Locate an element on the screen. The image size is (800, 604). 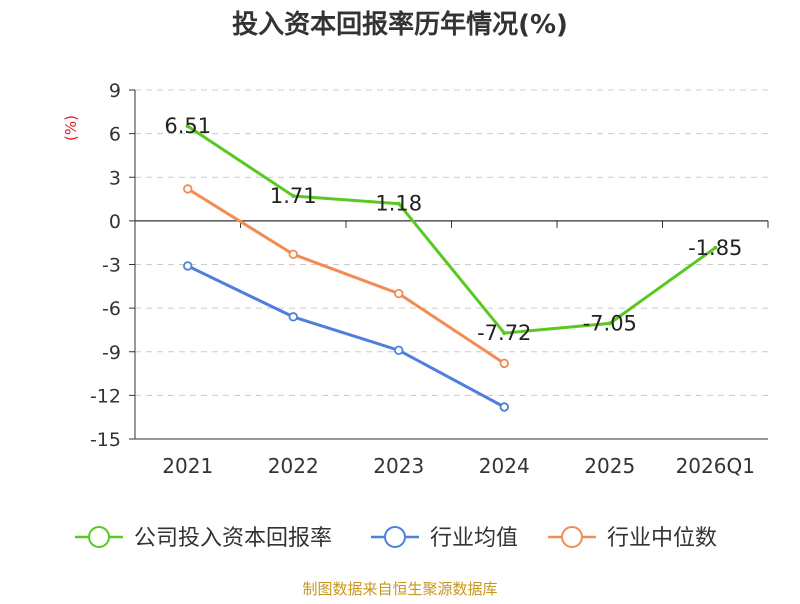
y-axis-label: (%) is located at coordinates (71, 128).